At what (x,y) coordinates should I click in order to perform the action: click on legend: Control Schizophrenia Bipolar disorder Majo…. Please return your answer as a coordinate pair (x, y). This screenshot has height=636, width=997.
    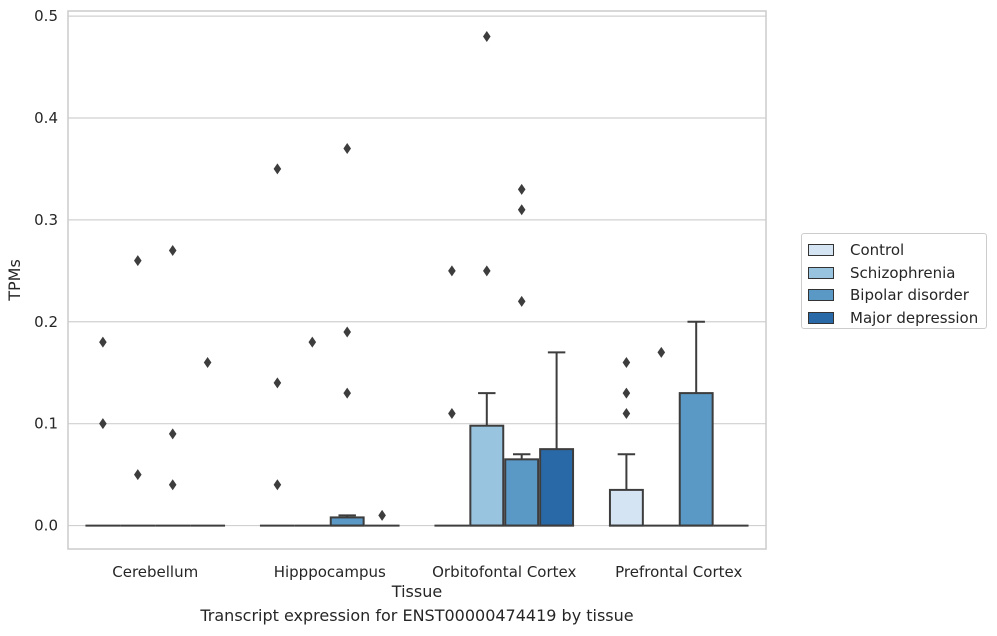
    Looking at the image, I should click on (894, 281).